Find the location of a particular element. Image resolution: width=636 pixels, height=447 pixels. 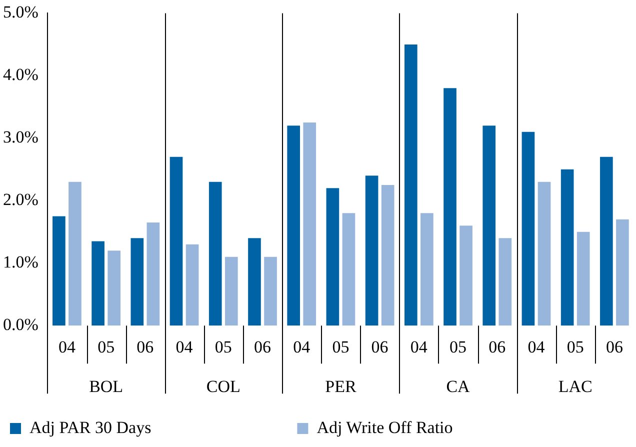

text: LAC is located at coordinates (575, 386).